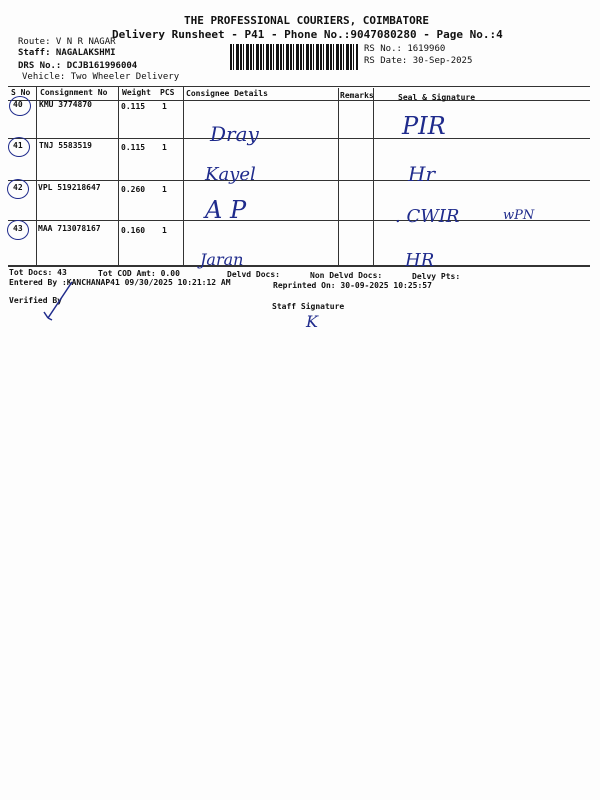  I want to click on sno: 41, so click(18, 145).